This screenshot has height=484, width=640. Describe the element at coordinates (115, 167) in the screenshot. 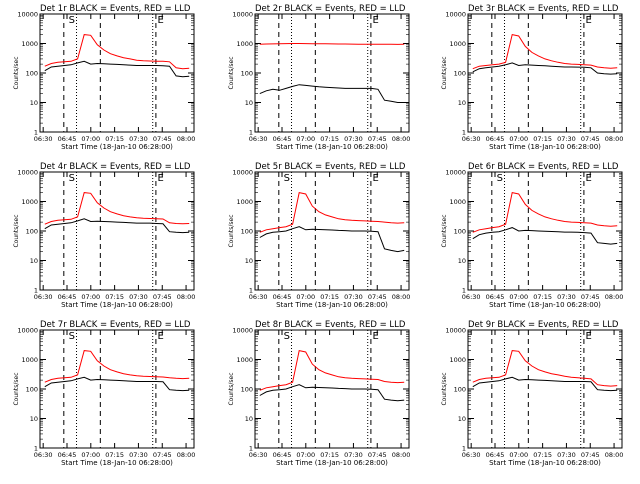

I see `panel-title: Det 4r BLACK = Events, RED = LLD` at that location.